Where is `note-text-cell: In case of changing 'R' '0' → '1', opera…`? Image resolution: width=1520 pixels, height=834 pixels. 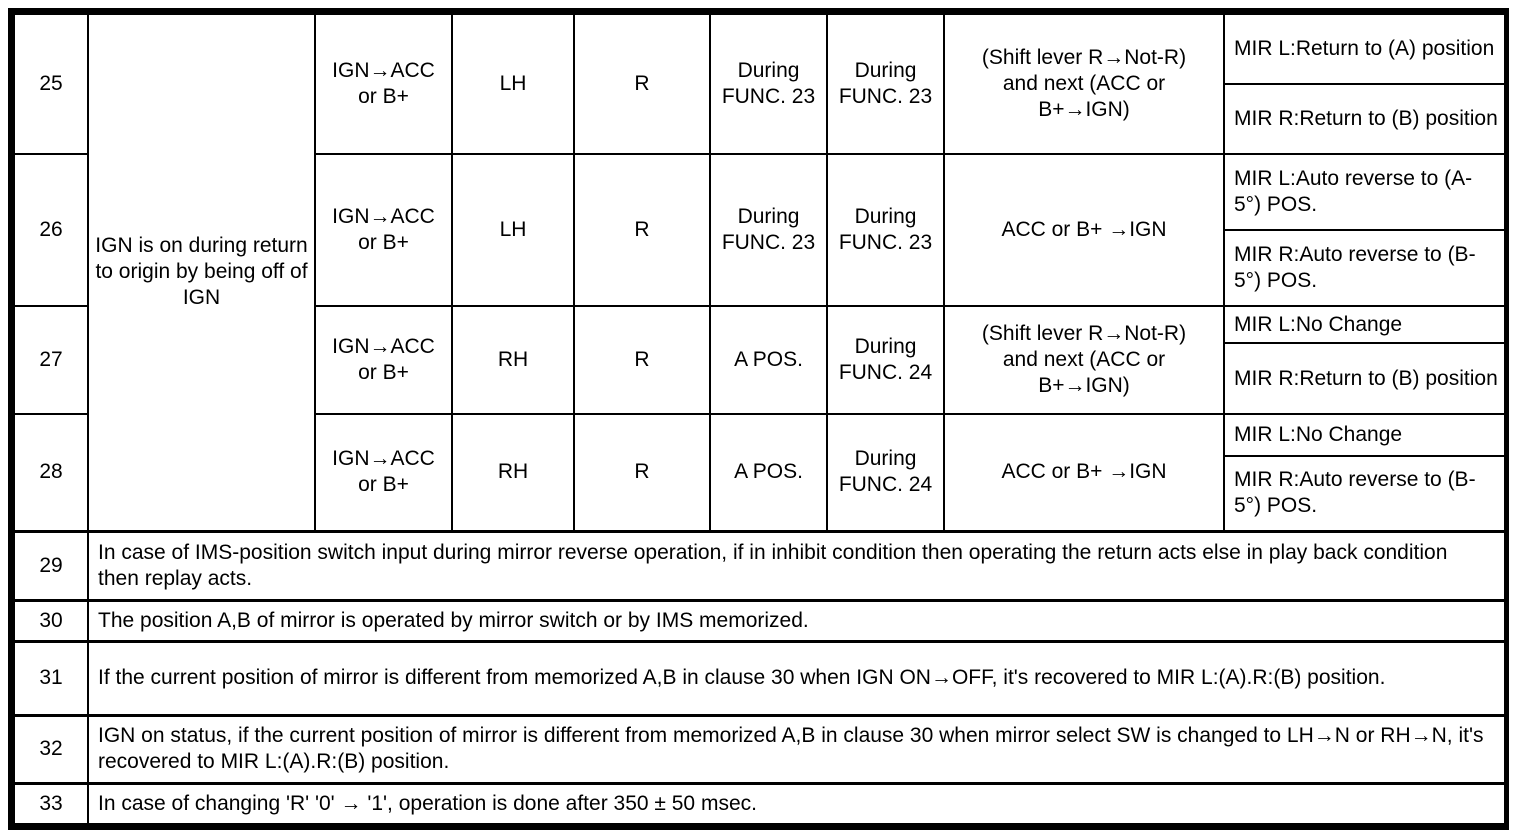
note-text-cell: In case of changing 'R' '0' → '1', opera… is located at coordinates (796, 803).